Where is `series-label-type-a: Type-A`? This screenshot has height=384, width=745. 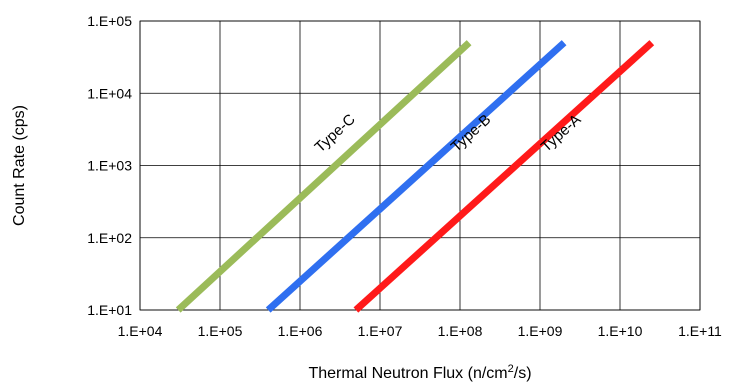 series-label-type-a: Type-A is located at coordinates (561, 133).